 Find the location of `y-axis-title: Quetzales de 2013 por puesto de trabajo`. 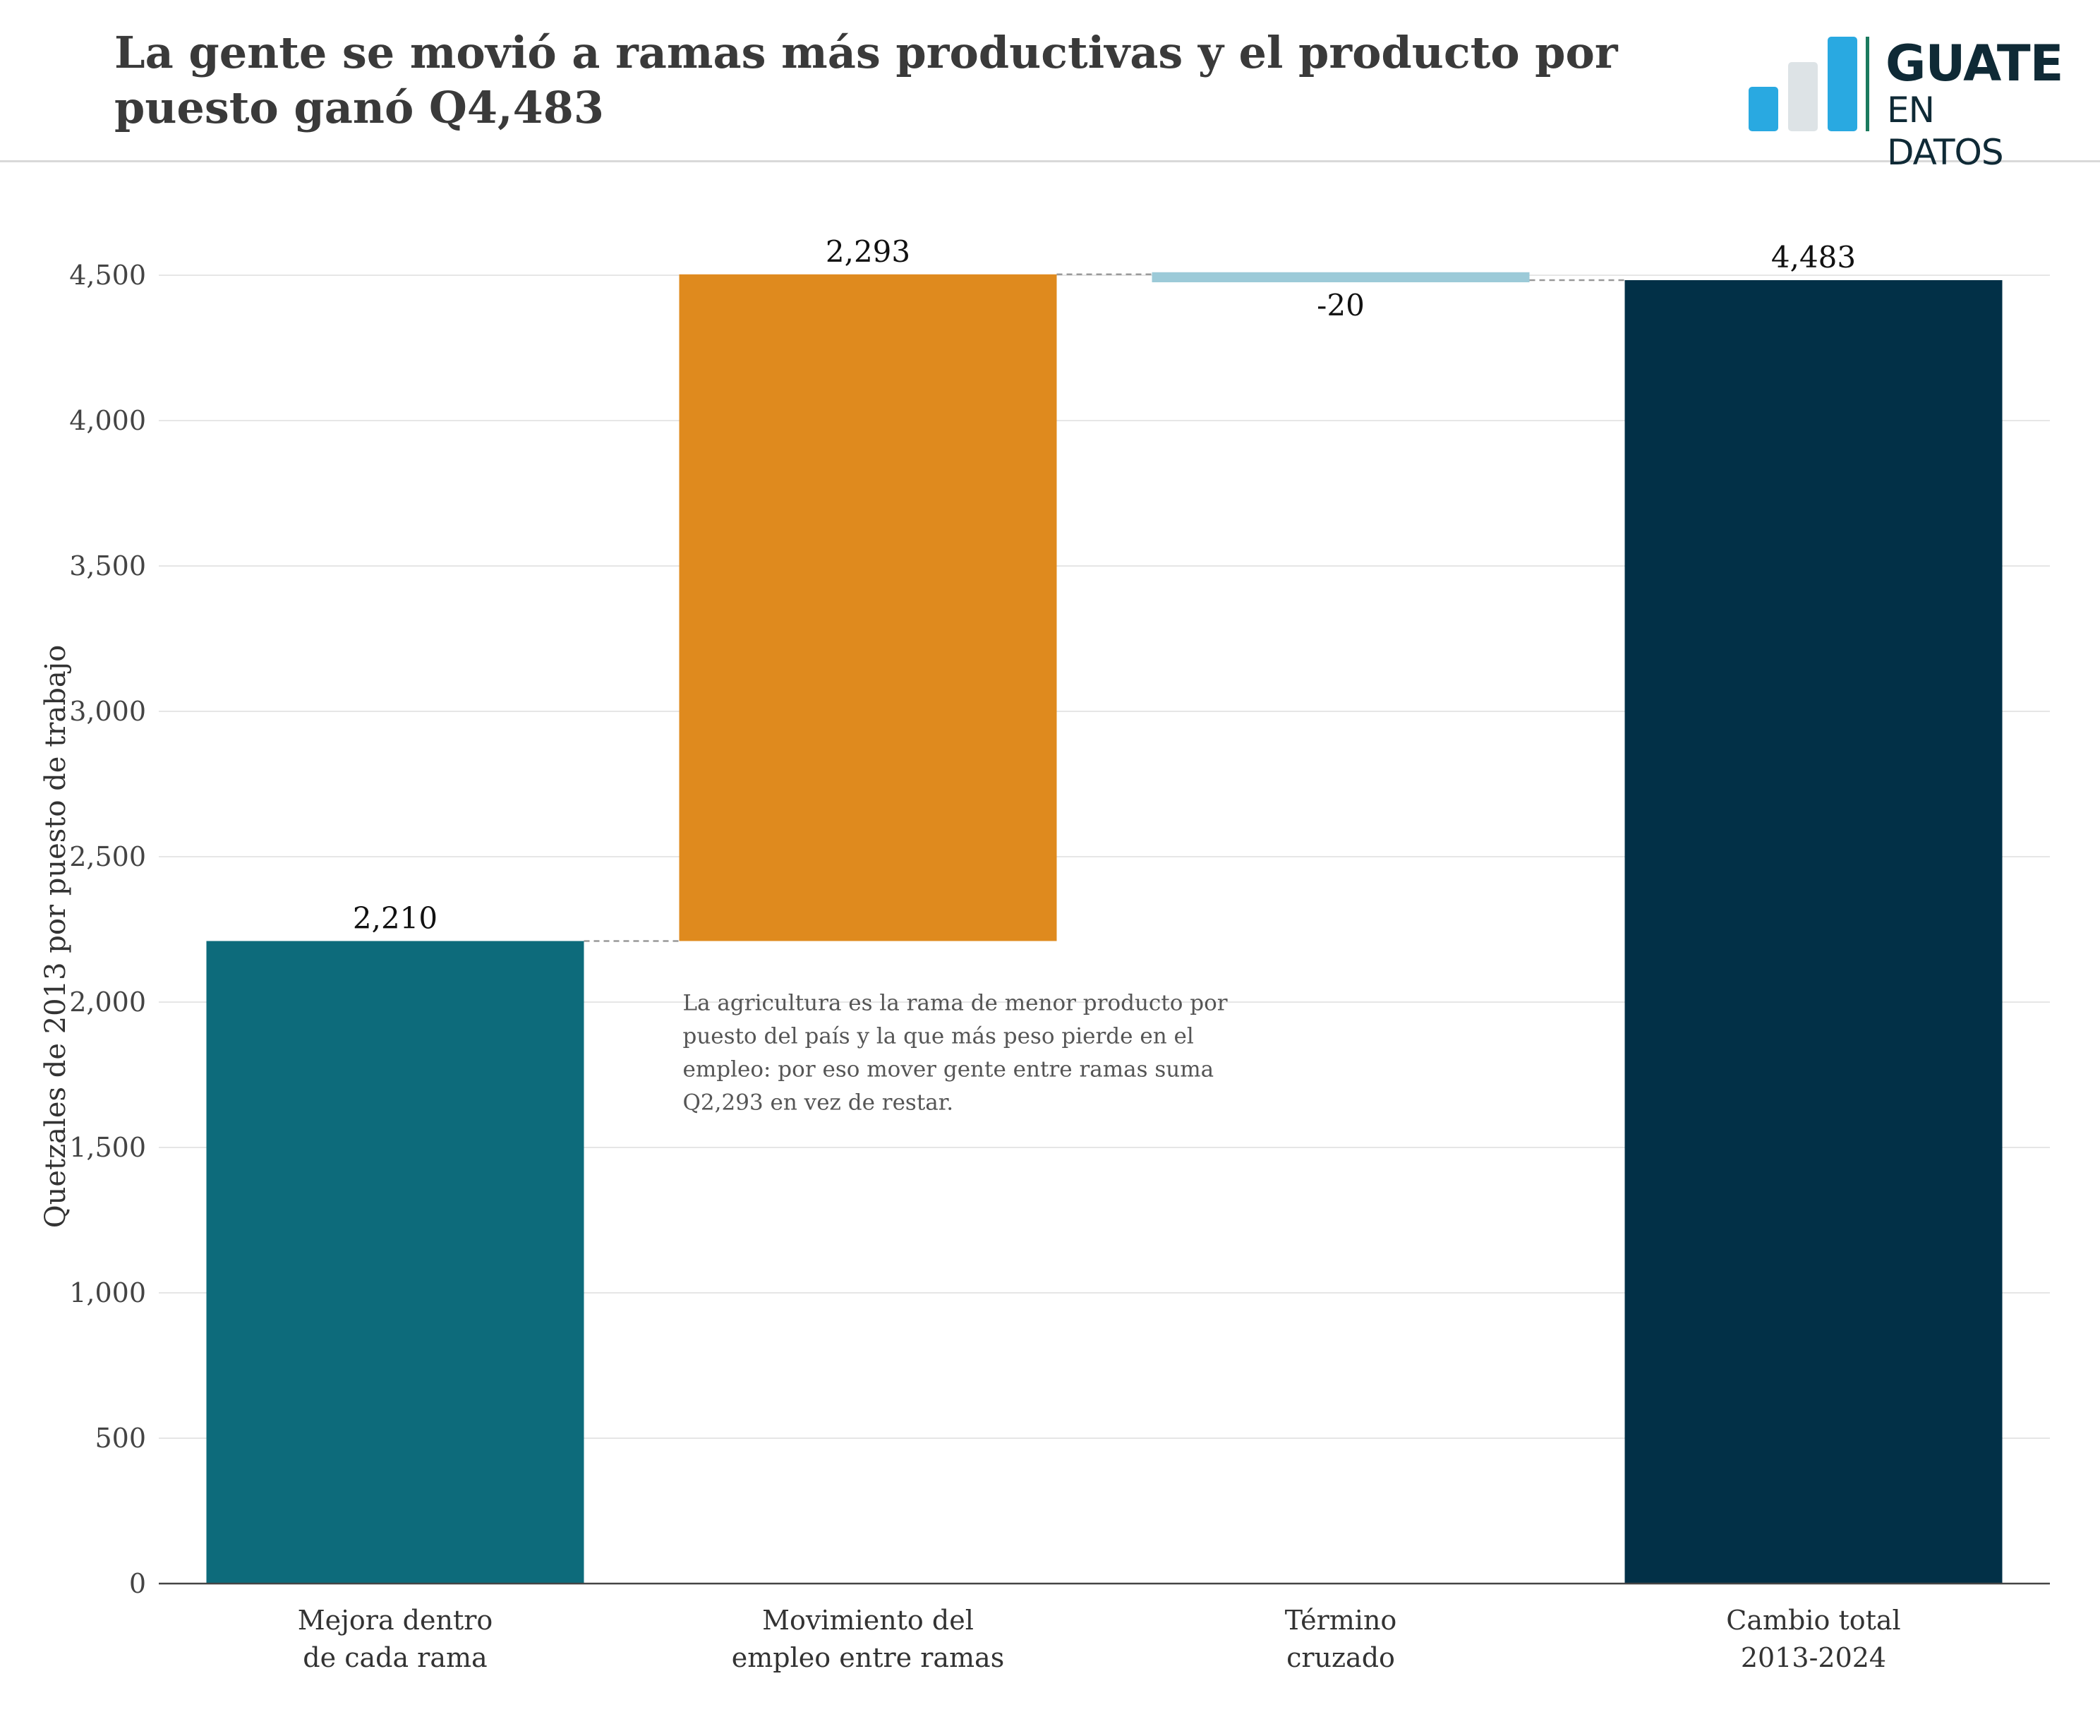

y-axis-title: Quetzales de 2013 por puesto de trabajo is located at coordinates (56, 936).